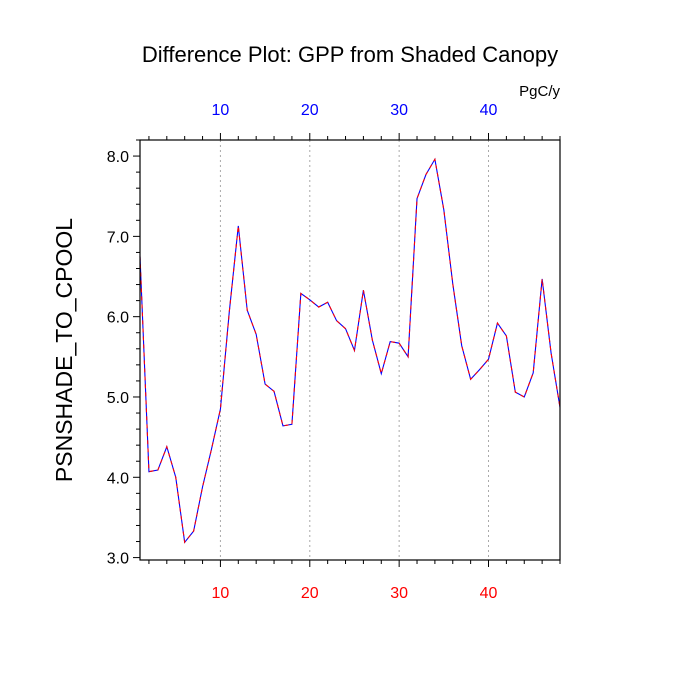 The width and height of the screenshot is (700, 700). Describe the element at coordinates (539, 91) in the screenshot. I see `units-label: PgC/y` at that location.